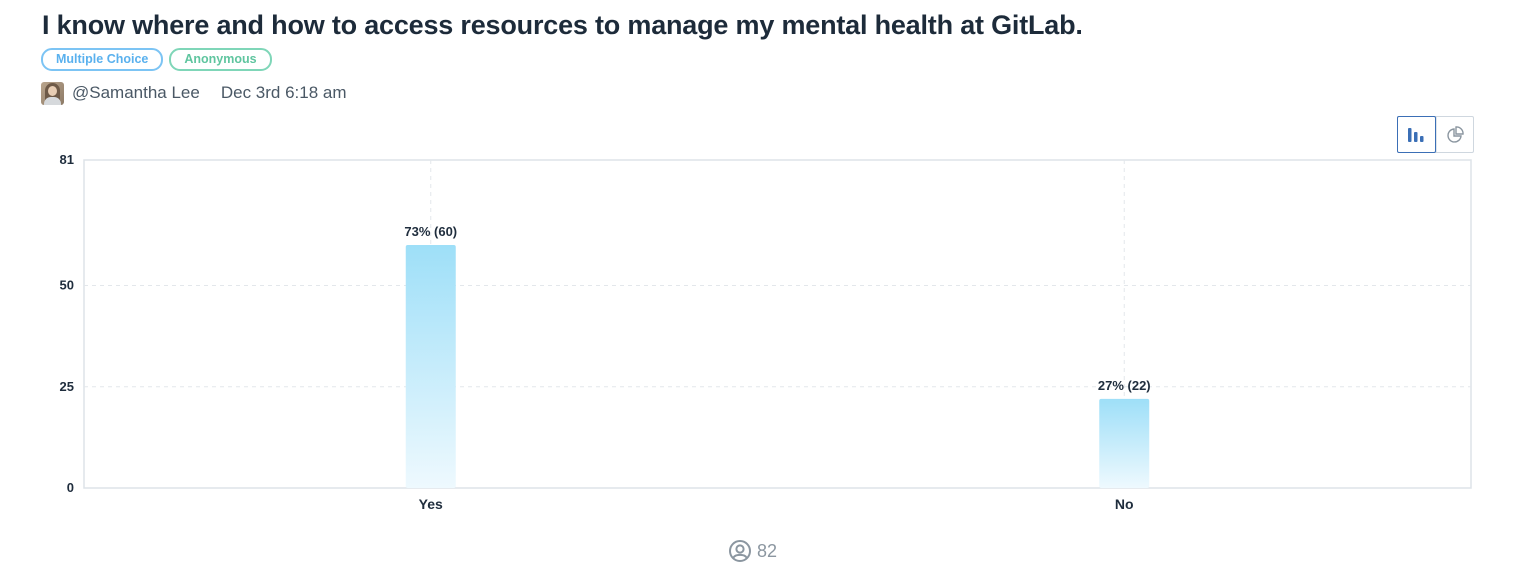  Describe the element at coordinates (67, 285) in the screenshot. I see `y-tick-label: 50` at that location.